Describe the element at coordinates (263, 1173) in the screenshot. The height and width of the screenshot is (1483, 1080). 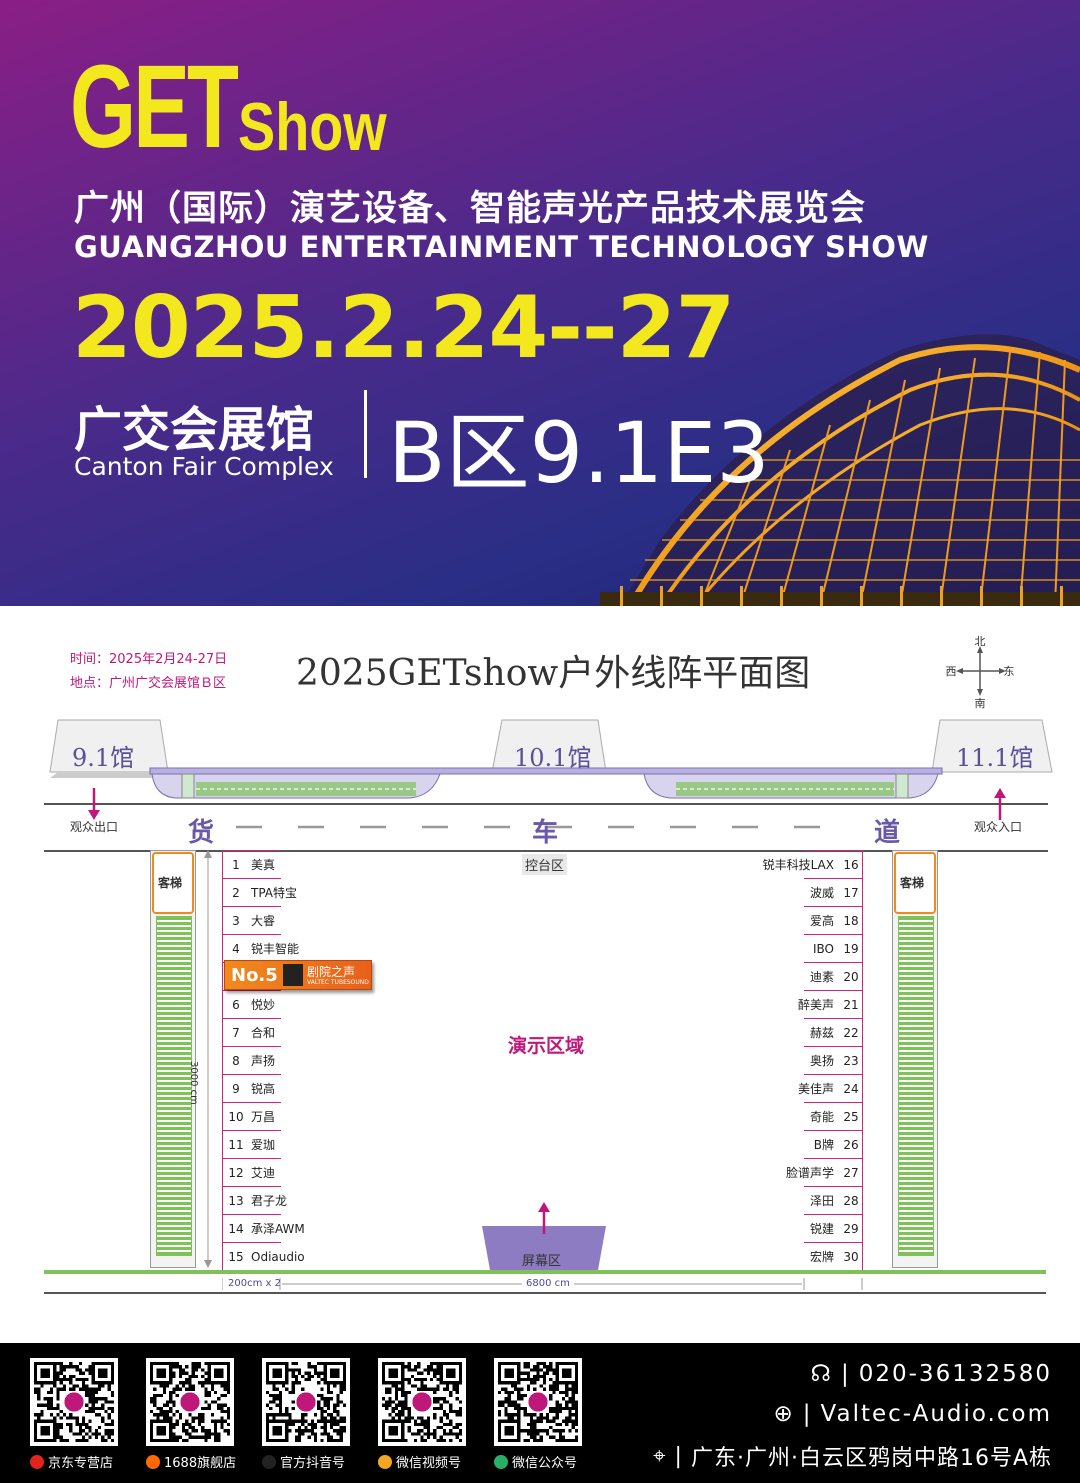
I see `booth-name: 艾迪` at that location.